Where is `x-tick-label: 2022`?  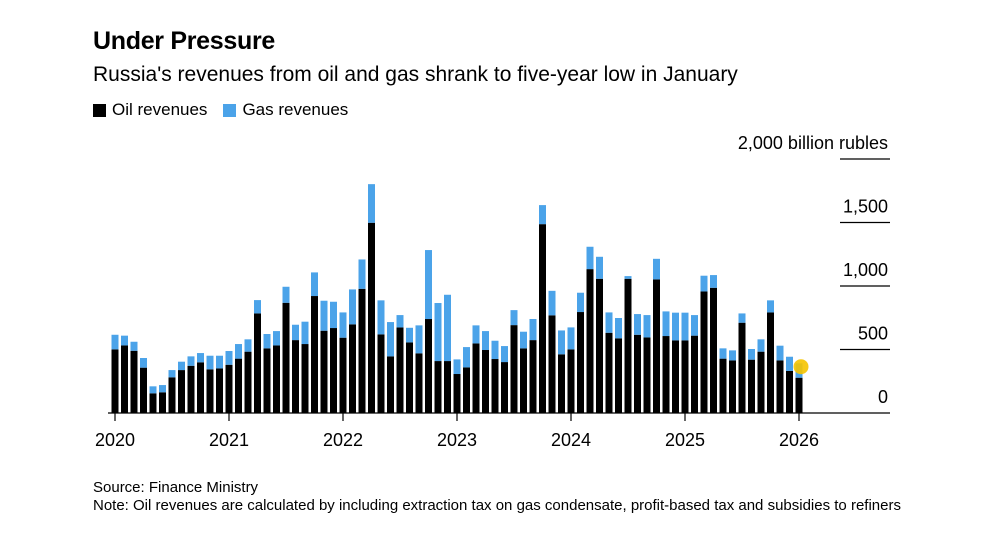 x-tick-label: 2022 is located at coordinates (343, 440).